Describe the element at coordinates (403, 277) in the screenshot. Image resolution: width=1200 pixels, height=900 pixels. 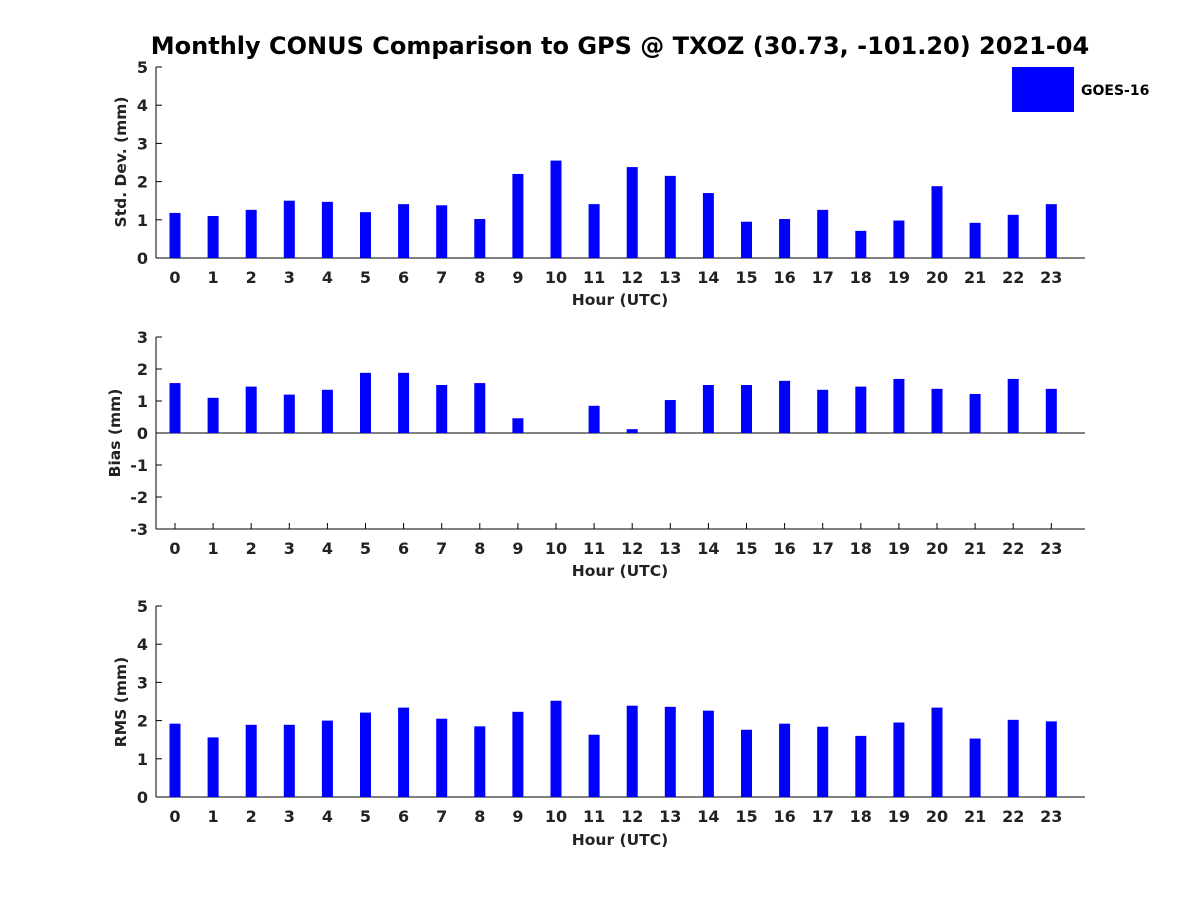
I see `std-dev-x-tick-label: 6` at that location.